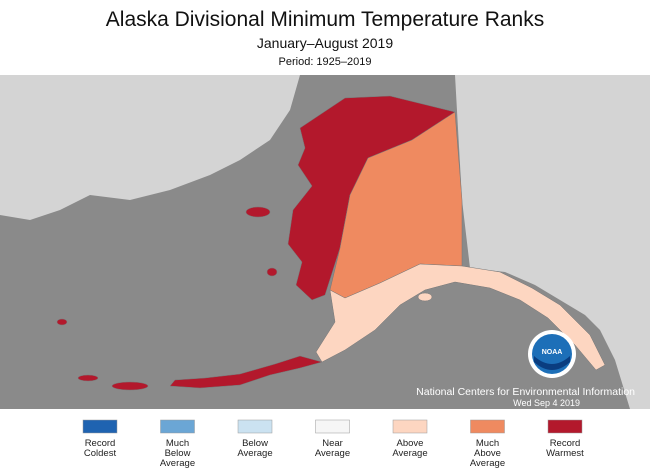 This screenshot has height=475, width=650. I want to click on noaa-logo: NOAA, so click(552, 354).